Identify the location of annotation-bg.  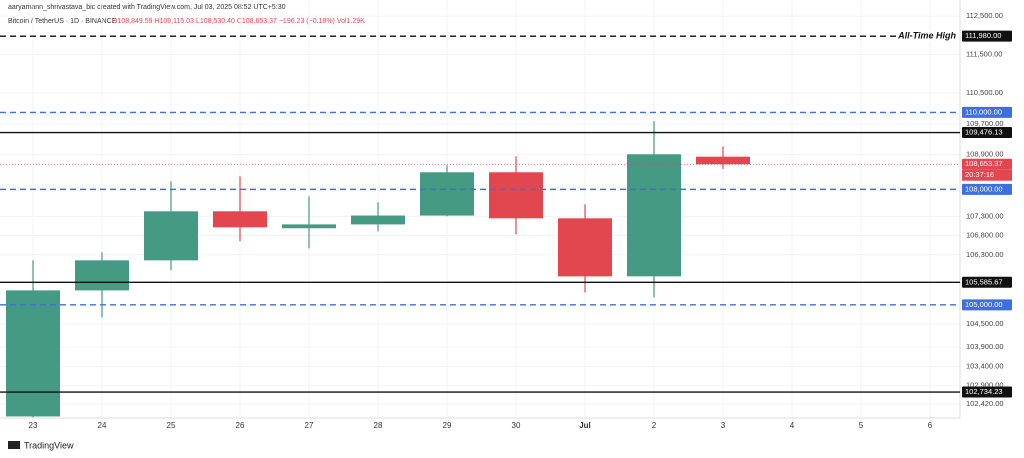
(927, 36).